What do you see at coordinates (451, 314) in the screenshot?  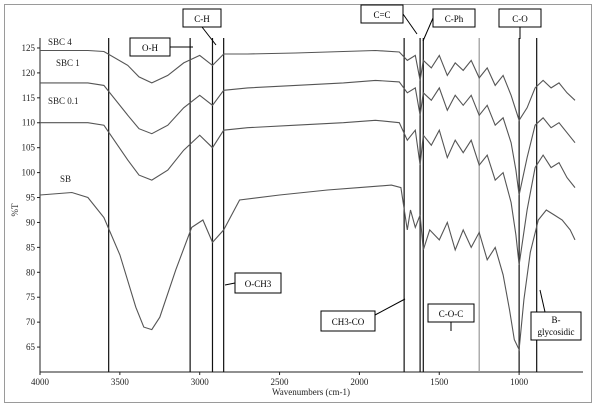 I see `svg-text: C-O-C` at bounding box center [451, 314].